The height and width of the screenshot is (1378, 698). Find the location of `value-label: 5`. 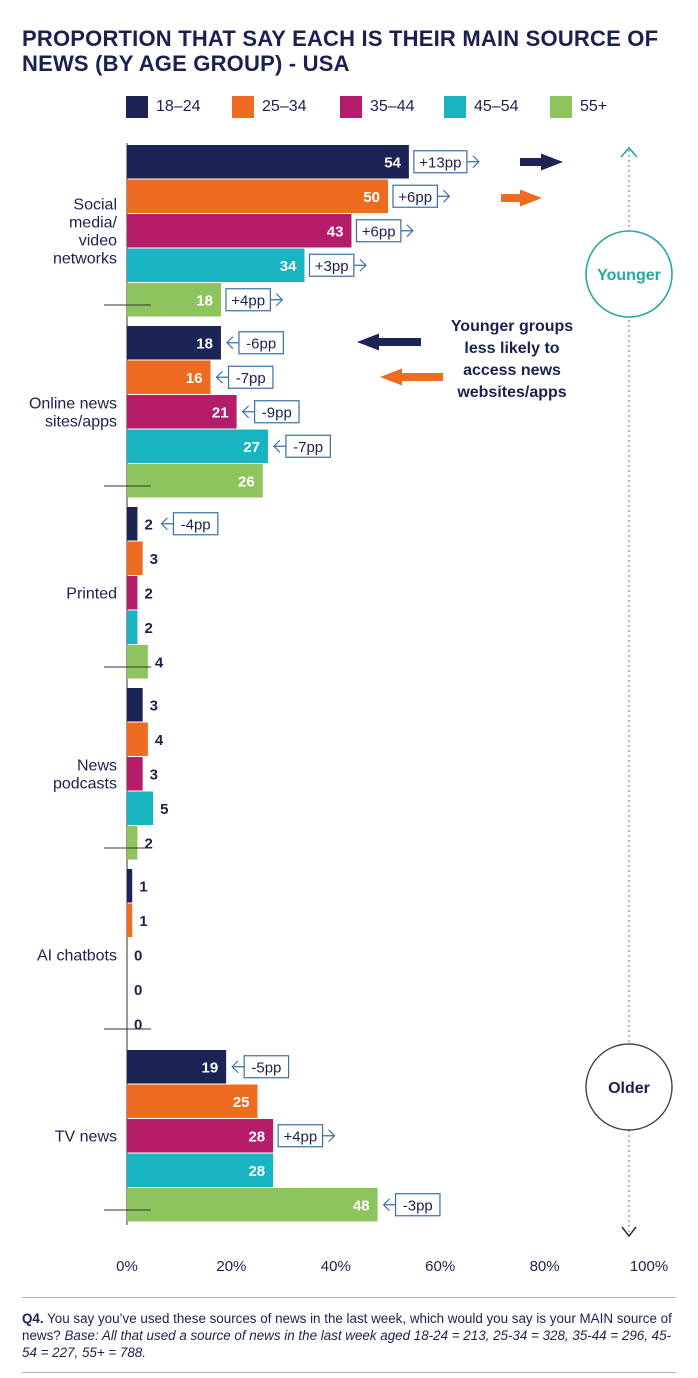

value-label: 5 is located at coordinates (164, 809).